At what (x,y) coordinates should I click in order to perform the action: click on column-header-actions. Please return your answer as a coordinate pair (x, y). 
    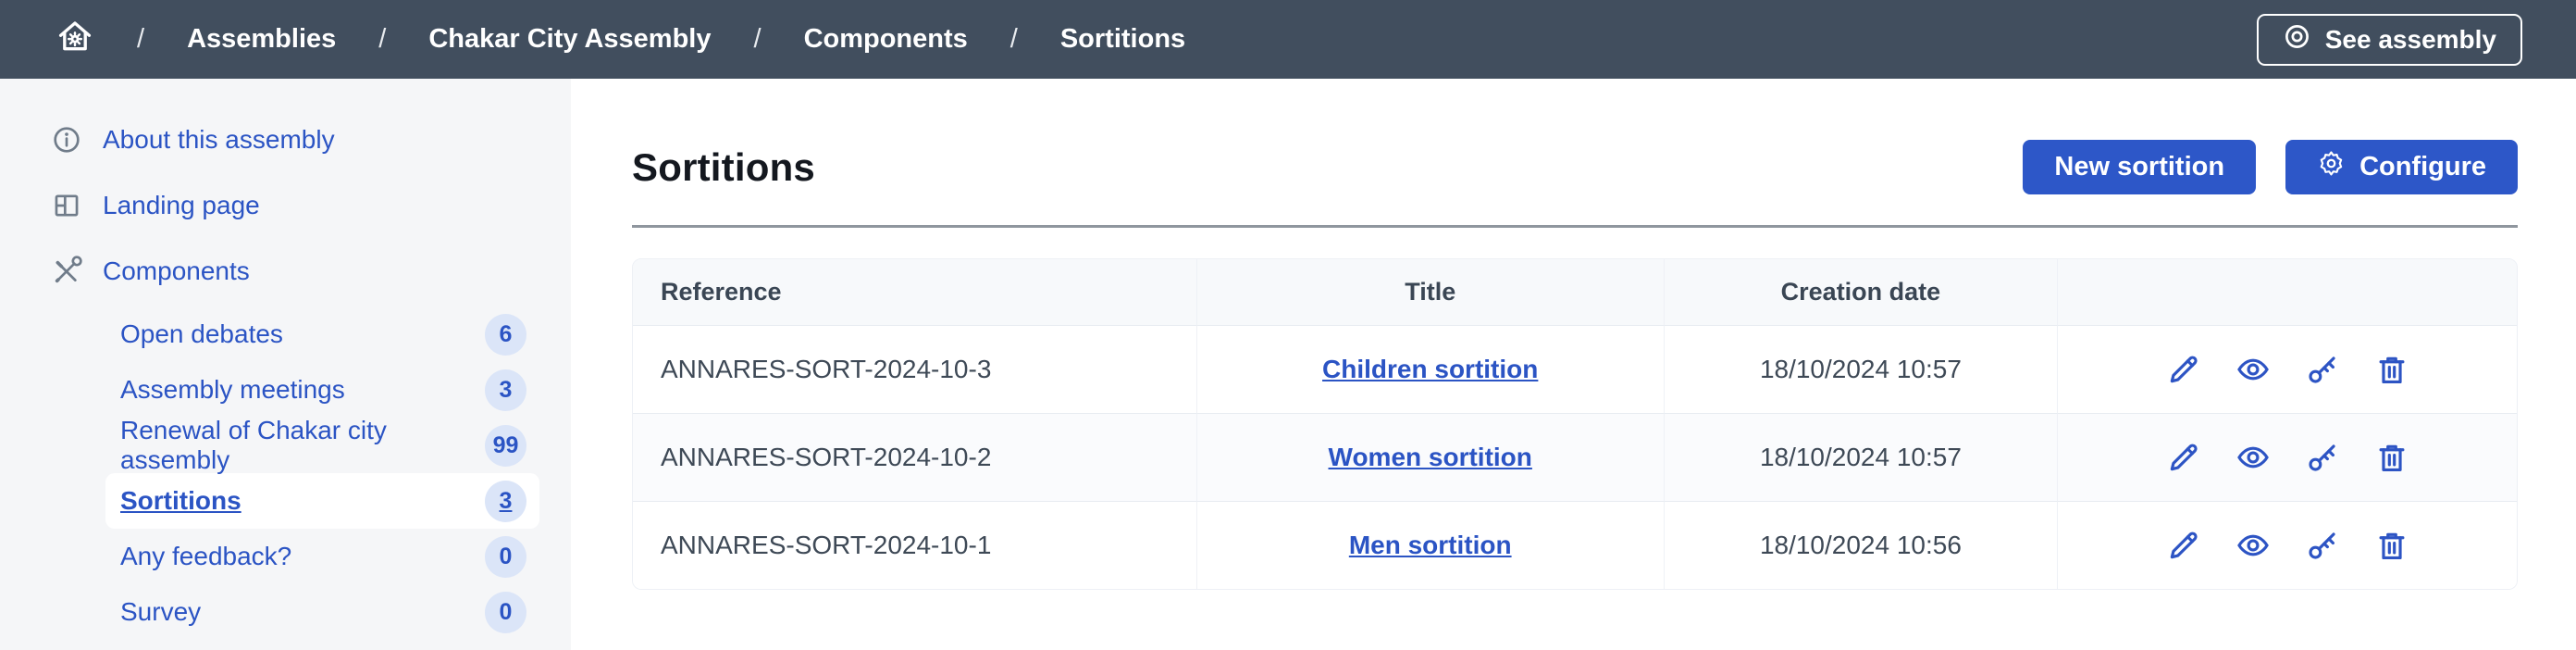
    Looking at the image, I should click on (2287, 292).